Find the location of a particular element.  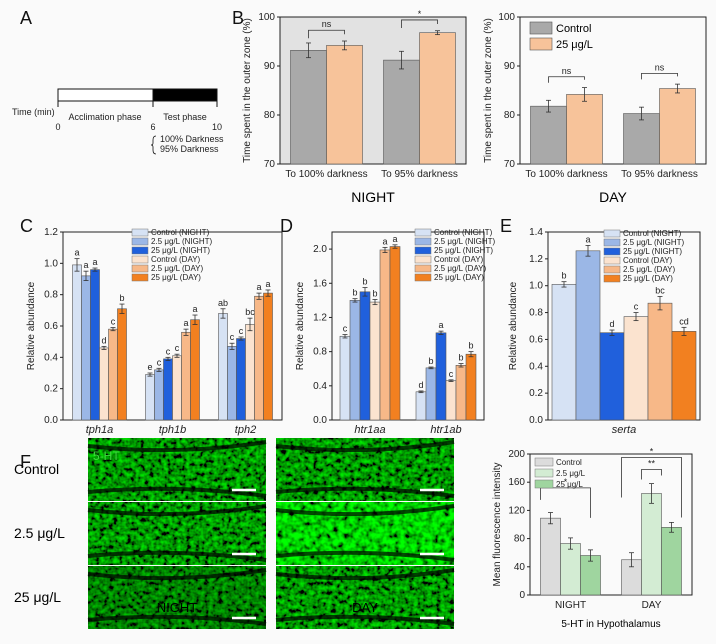

y-tick-label: 0.2 is located at coordinates (51, 389).